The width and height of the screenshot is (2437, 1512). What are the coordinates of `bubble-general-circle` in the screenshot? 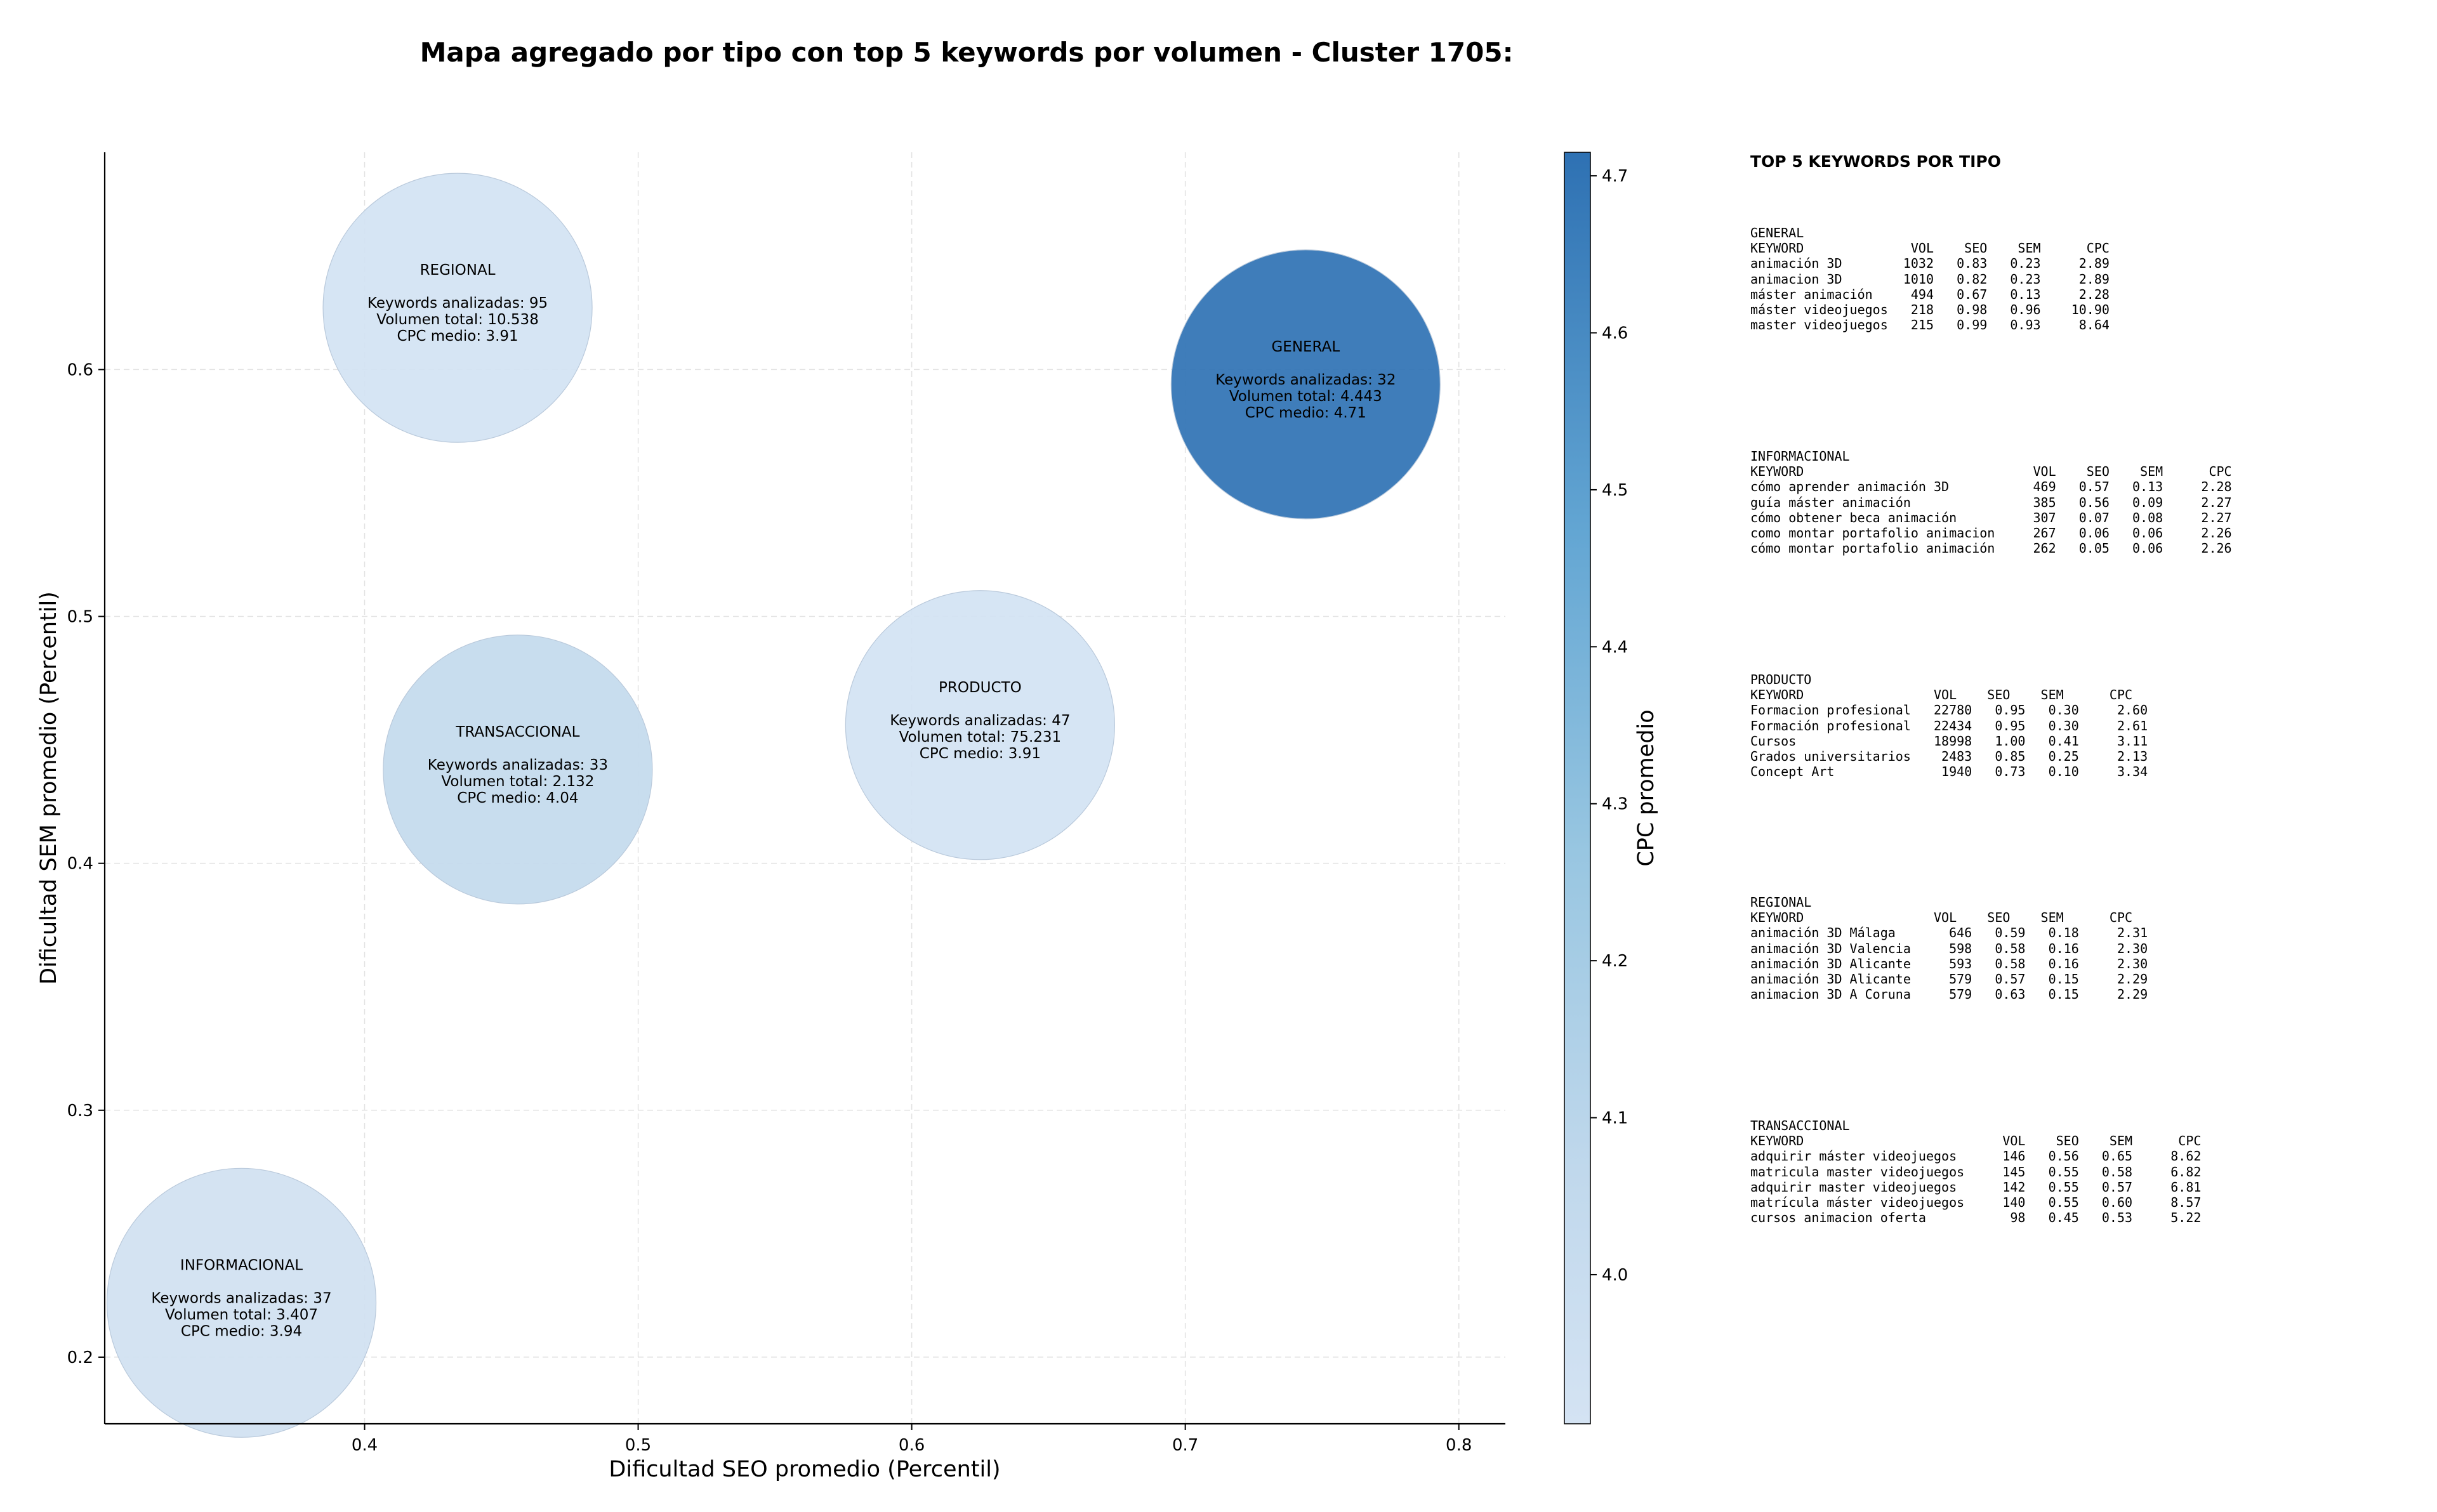 It's located at (1305, 385).